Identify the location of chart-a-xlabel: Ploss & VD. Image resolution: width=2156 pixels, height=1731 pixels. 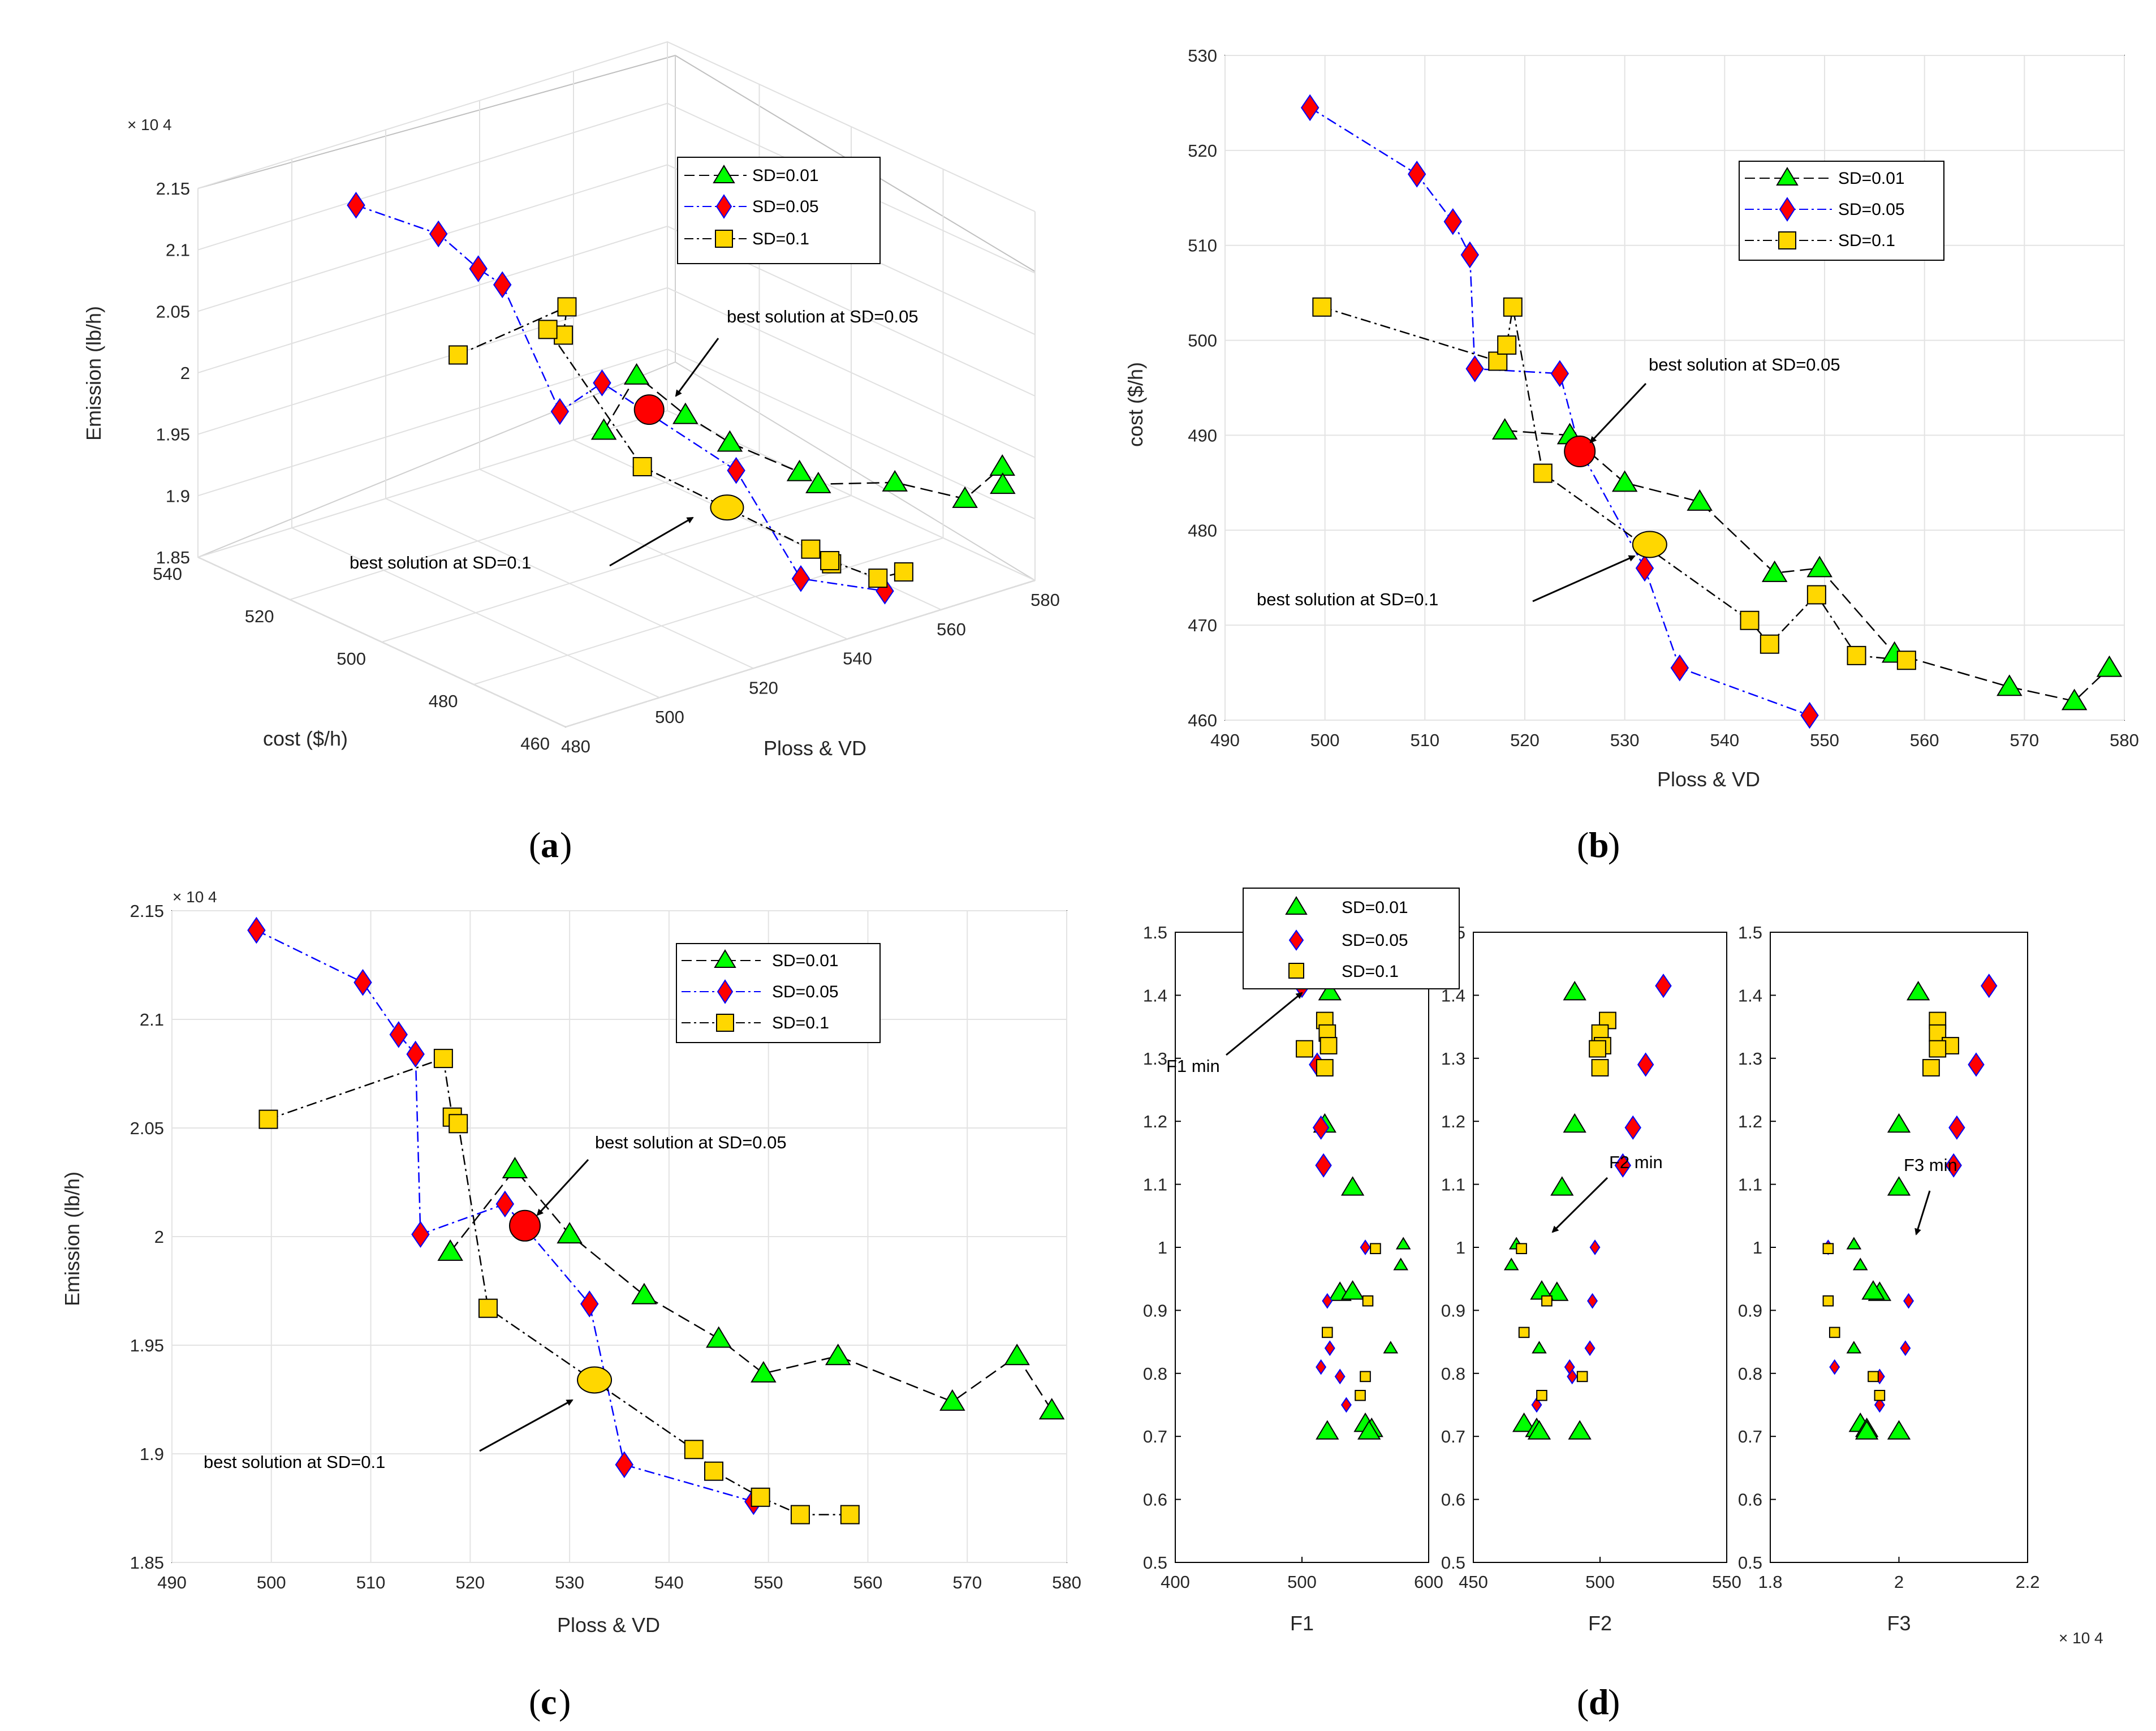
(815, 748).